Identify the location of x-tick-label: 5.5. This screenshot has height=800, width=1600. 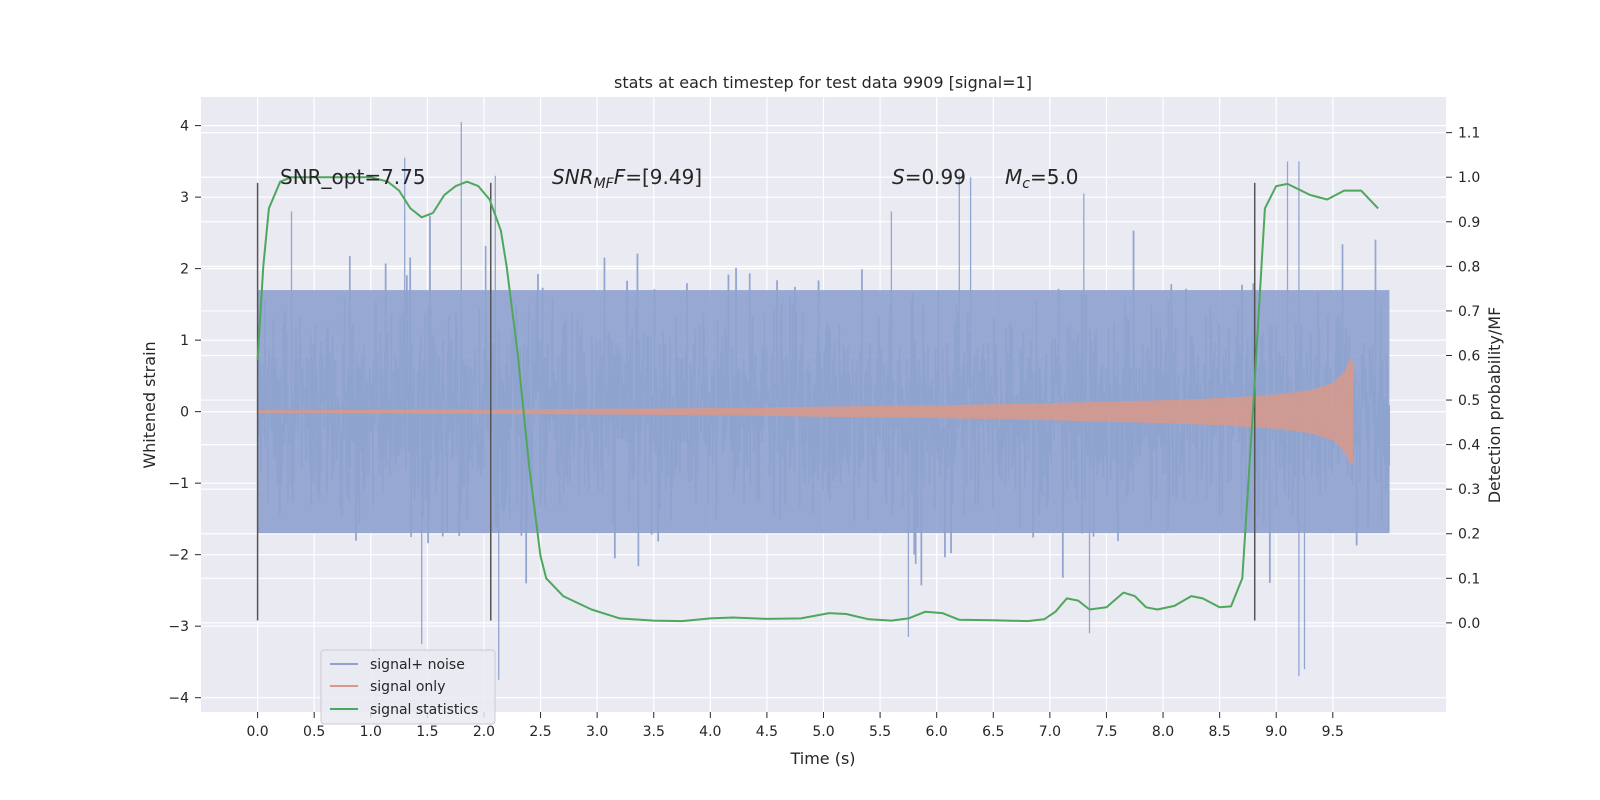
(880, 732).